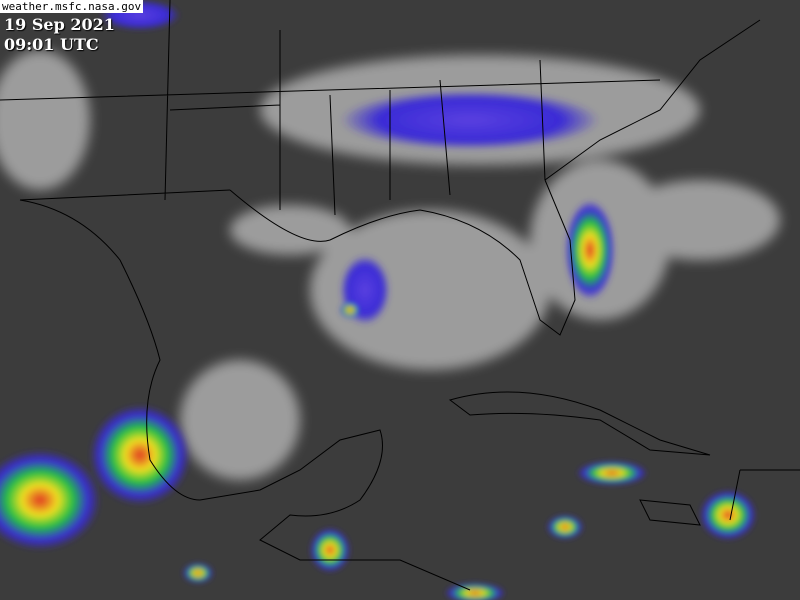 The height and width of the screenshot is (600, 800). What do you see at coordinates (72, 6) in the screenshot?
I see `source-label: weather.msfc.nasa.gov` at bounding box center [72, 6].